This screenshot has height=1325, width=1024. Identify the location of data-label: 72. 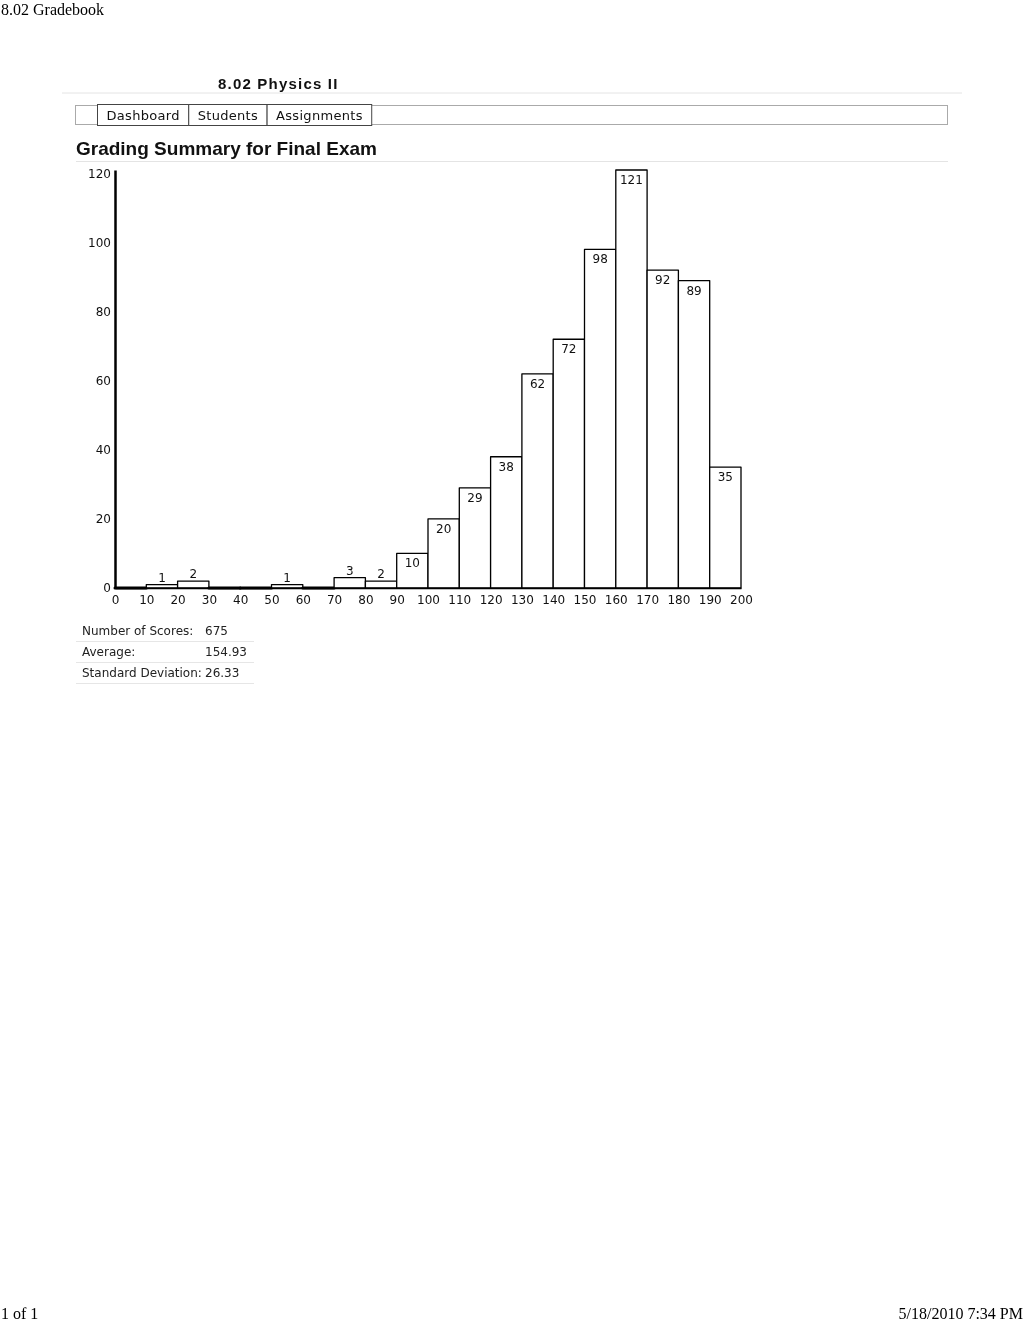
(569, 349).